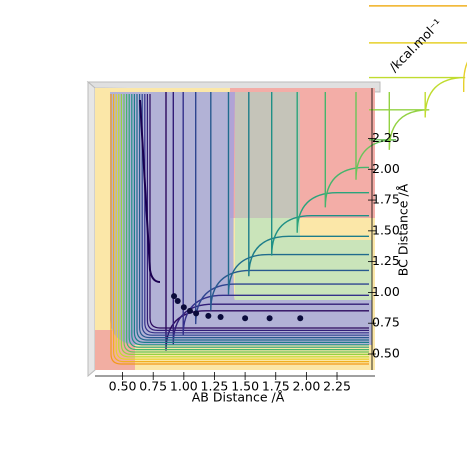 Image resolution: width=467 pixels, height=449 pixels. What do you see at coordinates (386, 137) in the screenshot?
I see `y-tick-label: 2.25` at bounding box center [386, 137].